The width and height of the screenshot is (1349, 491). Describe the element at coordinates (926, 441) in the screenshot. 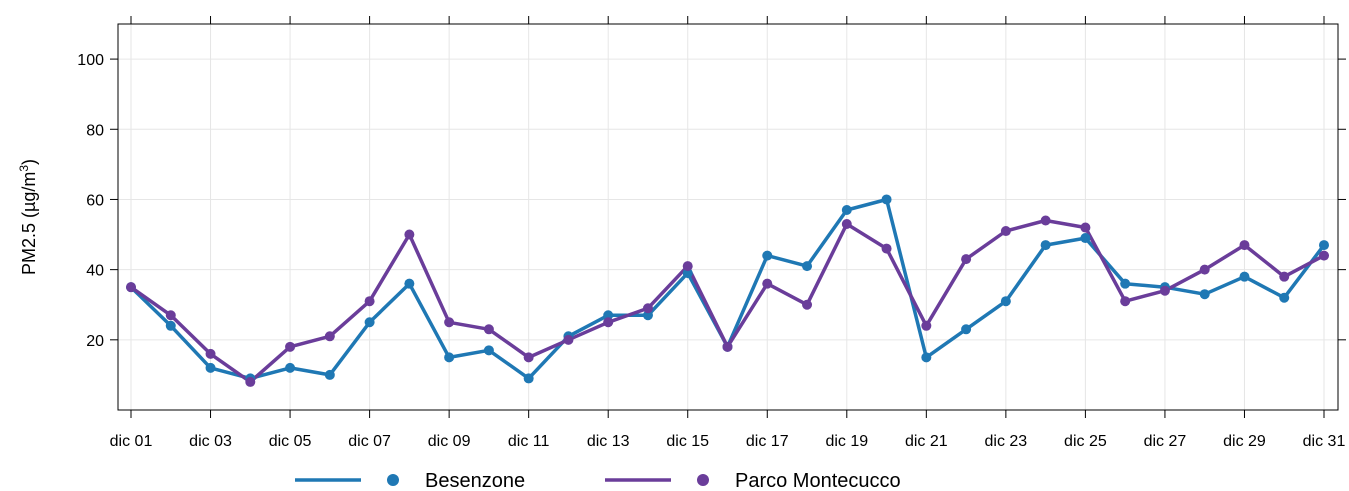

I see `x-tick-label: dic 21` at that location.